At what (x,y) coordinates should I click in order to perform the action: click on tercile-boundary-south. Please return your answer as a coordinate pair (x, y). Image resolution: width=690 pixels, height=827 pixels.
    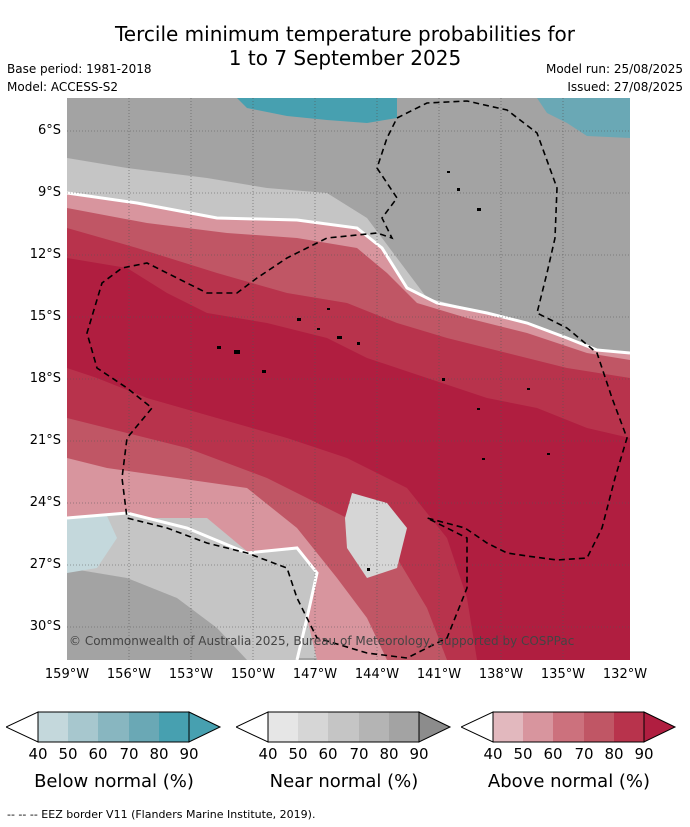
    Looking at the image, I should click on (193, 585).